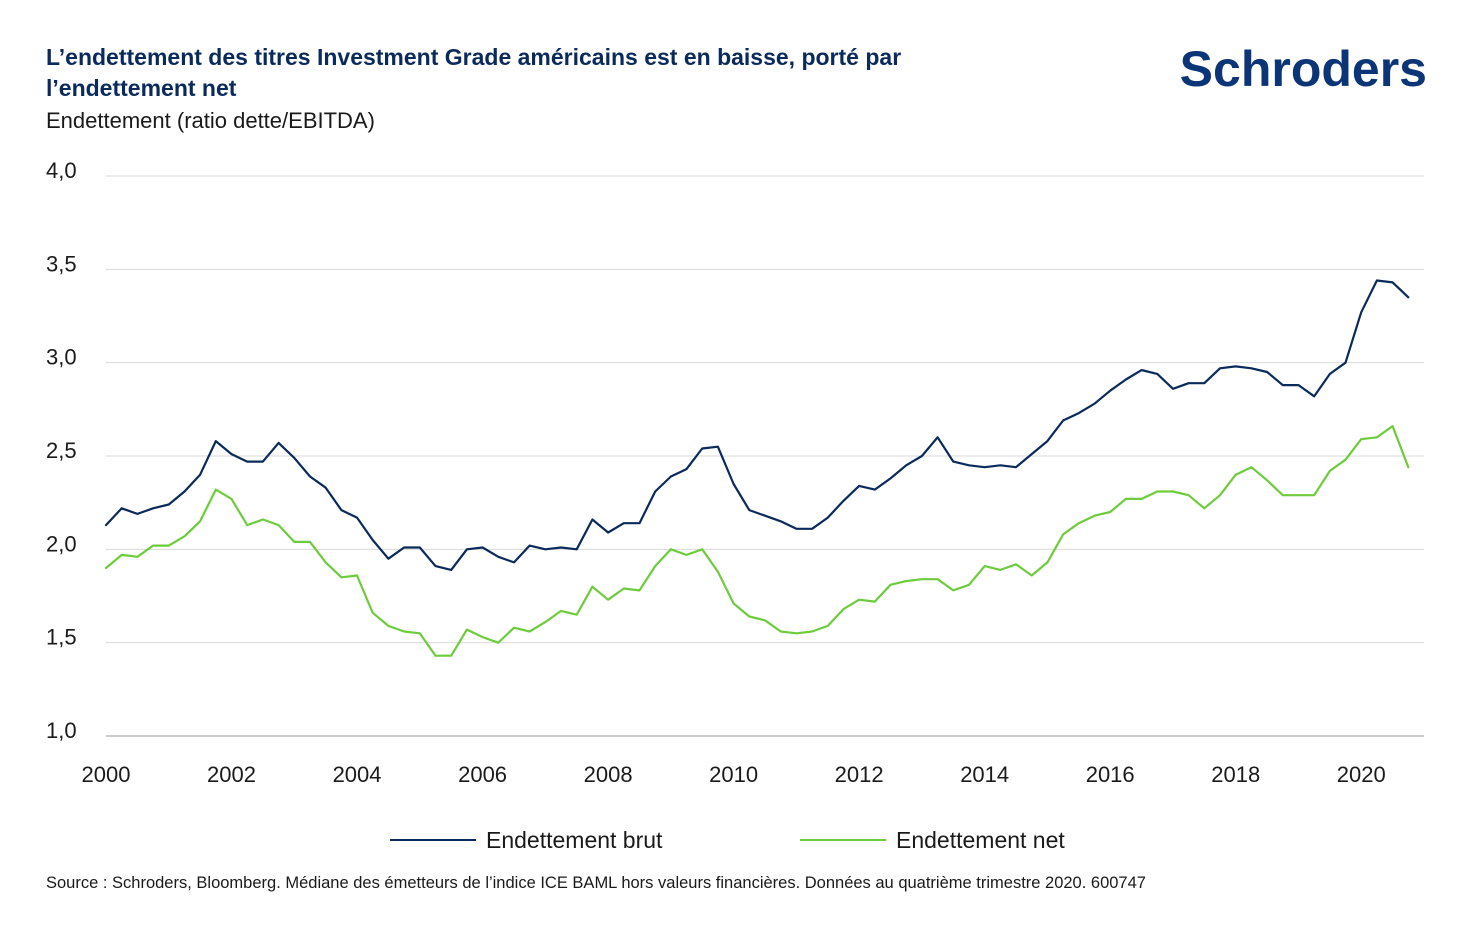  I want to click on x-tick-label: 2000, so click(106, 774).